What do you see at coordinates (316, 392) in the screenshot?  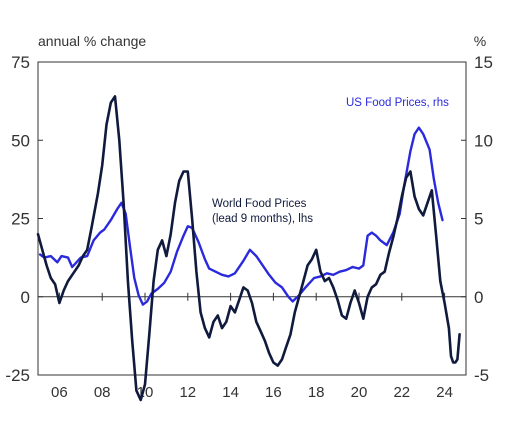 I see `x-tick-label: 18` at bounding box center [316, 392].